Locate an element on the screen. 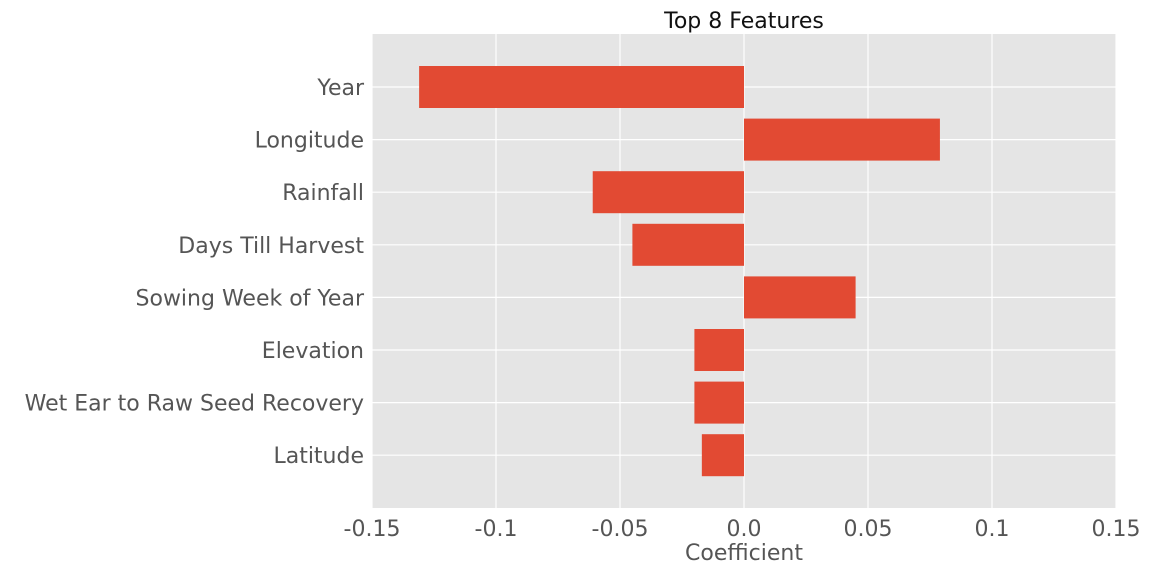 This screenshot has width=1152, height=580. x-tick-label: 0.15 is located at coordinates (1116, 529).